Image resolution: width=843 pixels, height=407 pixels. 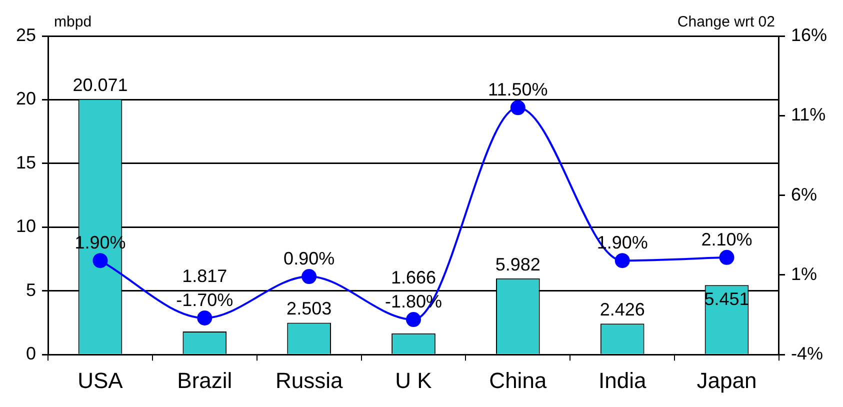 I want to click on y2-tick-label: 1%, so click(x=803, y=274).